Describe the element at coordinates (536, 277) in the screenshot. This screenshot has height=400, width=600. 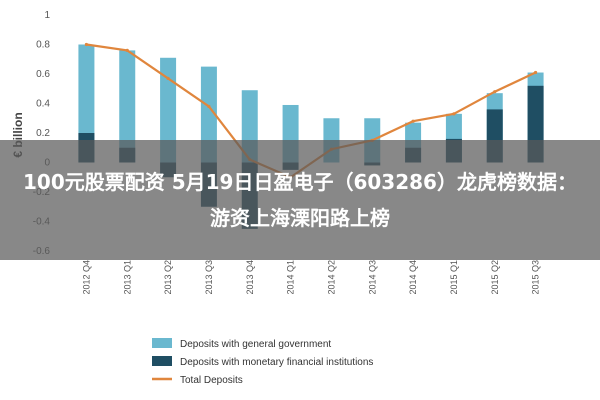
I see `x-tick-label: 2015 Q3` at that location.